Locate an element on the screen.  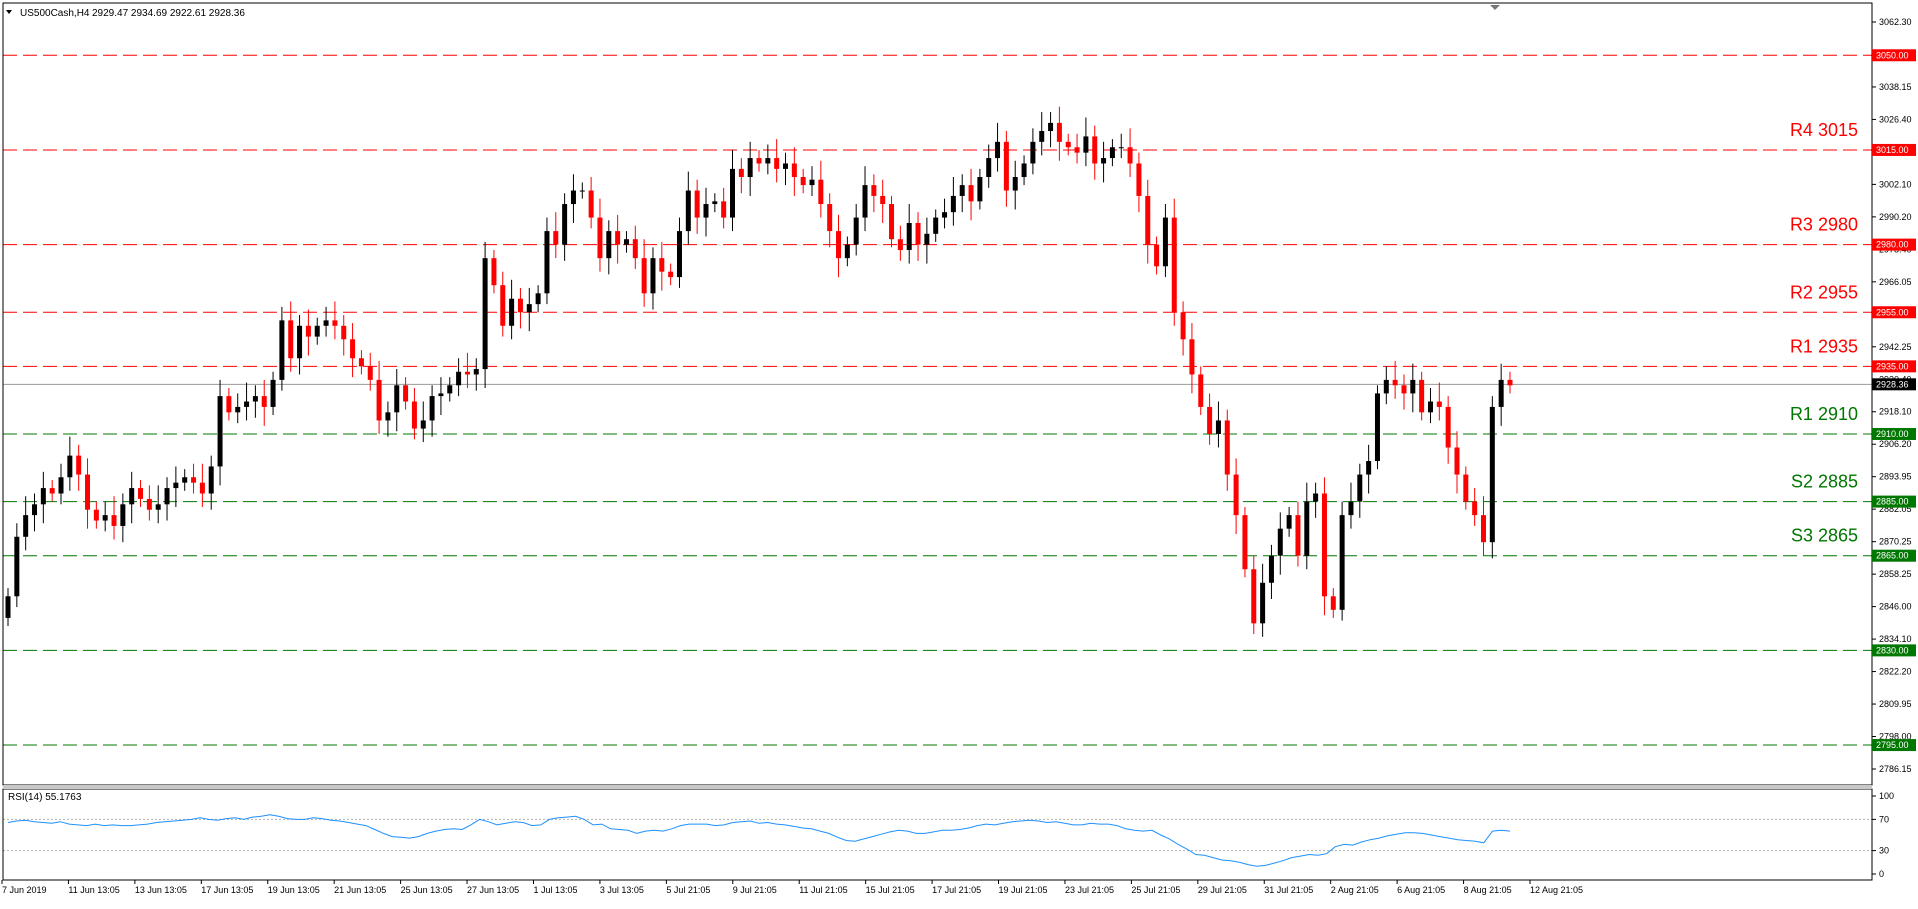
y-tick-label: 2990.20 is located at coordinates (1895, 217).